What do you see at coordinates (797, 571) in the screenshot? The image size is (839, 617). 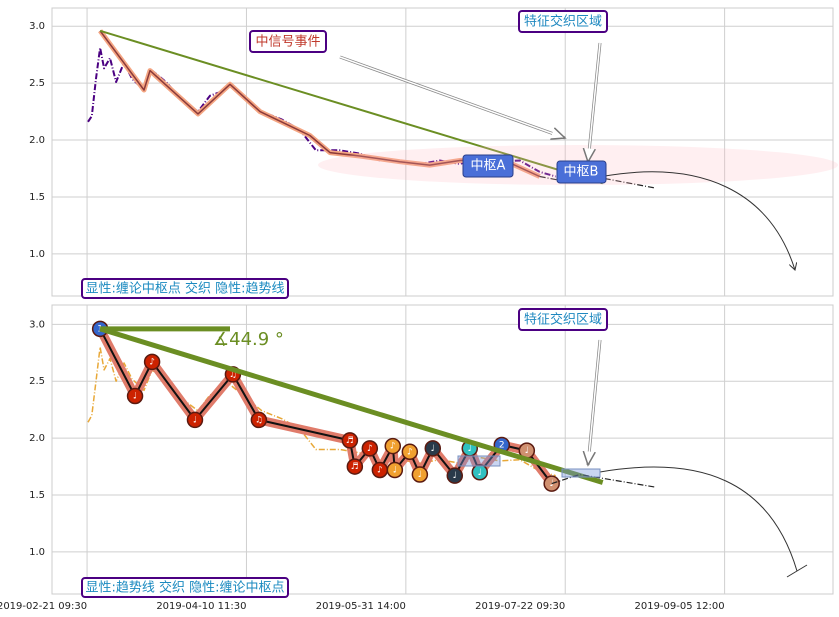 I see `arrow-bar` at bounding box center [797, 571].